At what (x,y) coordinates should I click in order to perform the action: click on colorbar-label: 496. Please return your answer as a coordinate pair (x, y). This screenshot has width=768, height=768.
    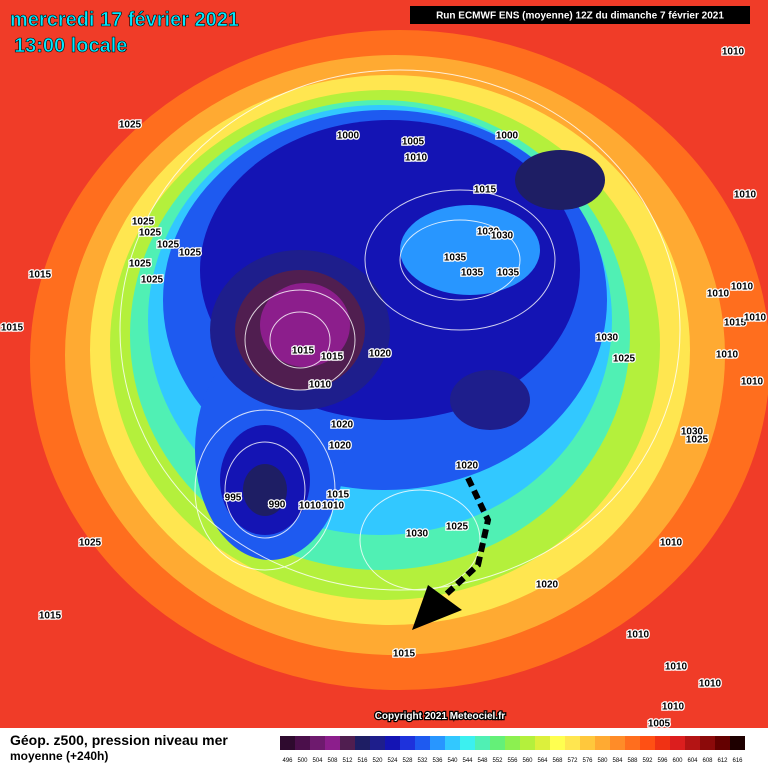
    Looking at the image, I should click on (287, 761).